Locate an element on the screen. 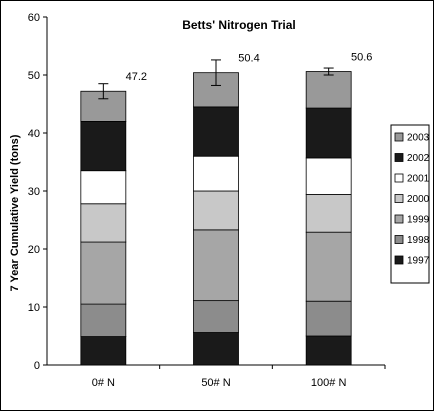  x-tick-label: 50# N is located at coordinates (215, 383).